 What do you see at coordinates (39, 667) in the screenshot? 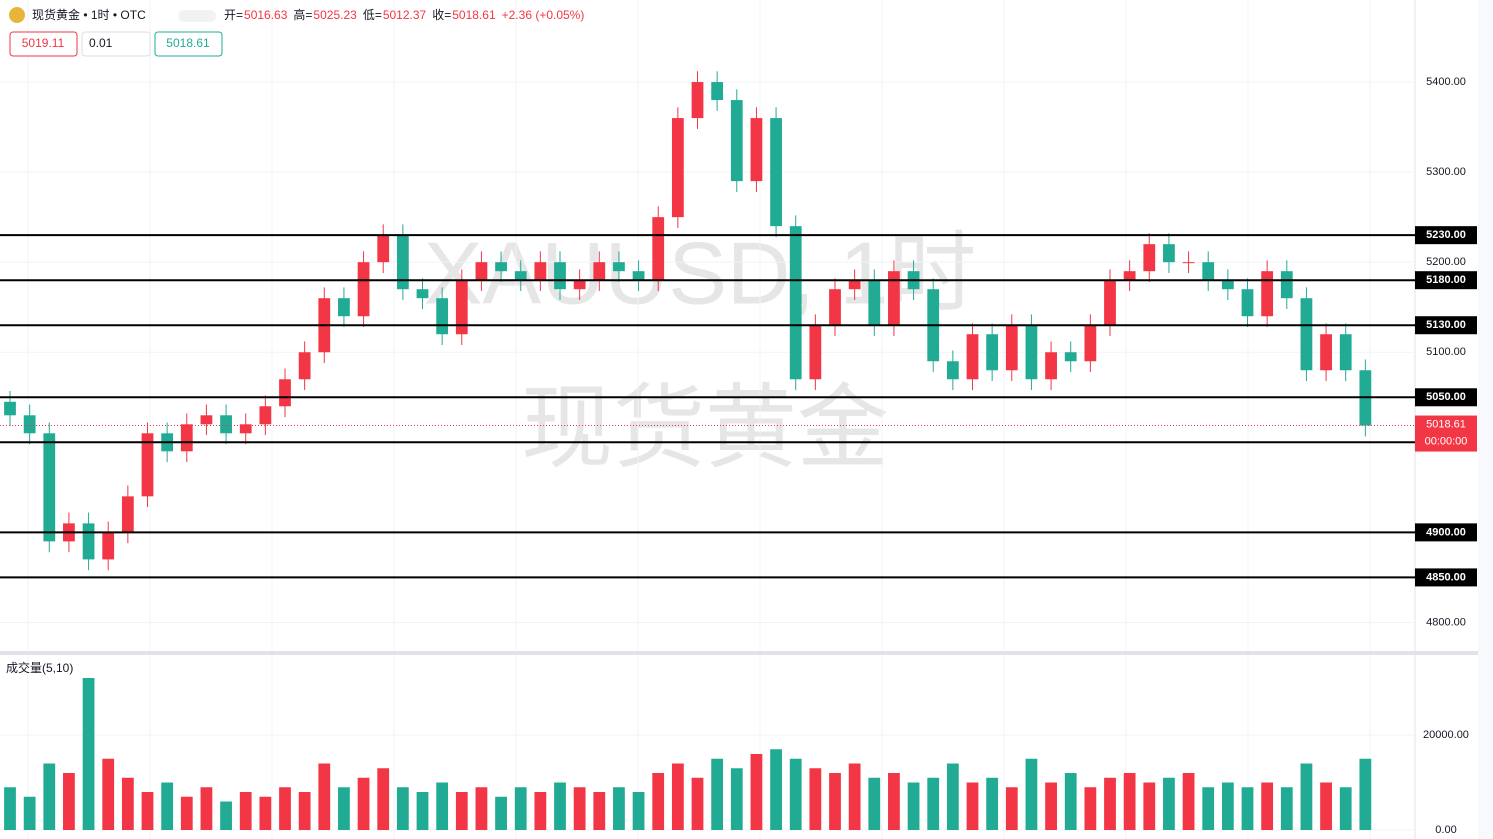
I see `volume-title: 成交量(5,10)` at bounding box center [39, 667].